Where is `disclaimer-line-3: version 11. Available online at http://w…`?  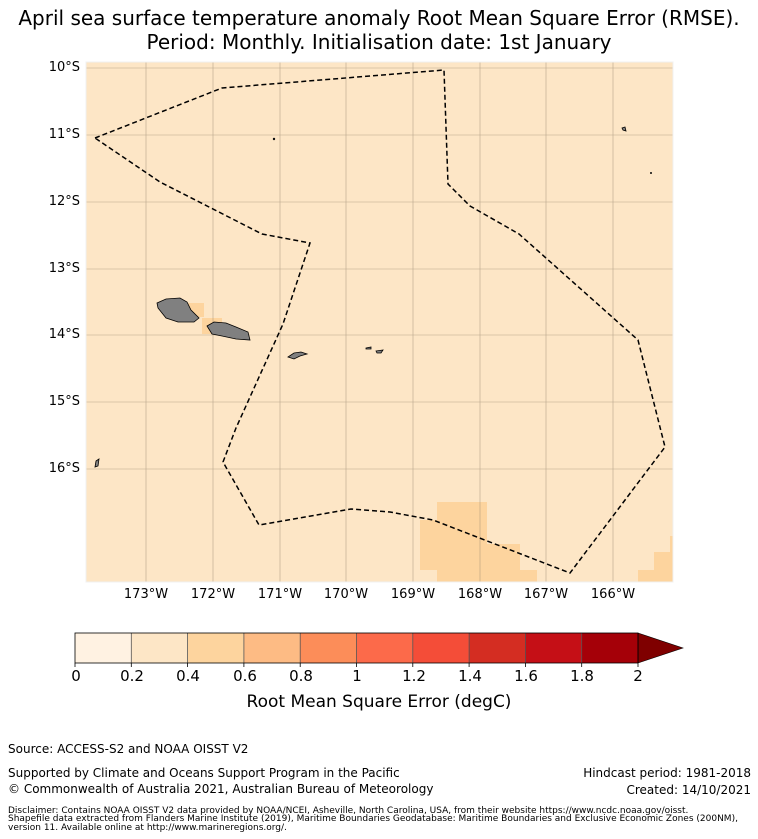
disclaimer-line-3: version 11. Available online at http://w… is located at coordinates (147, 828).